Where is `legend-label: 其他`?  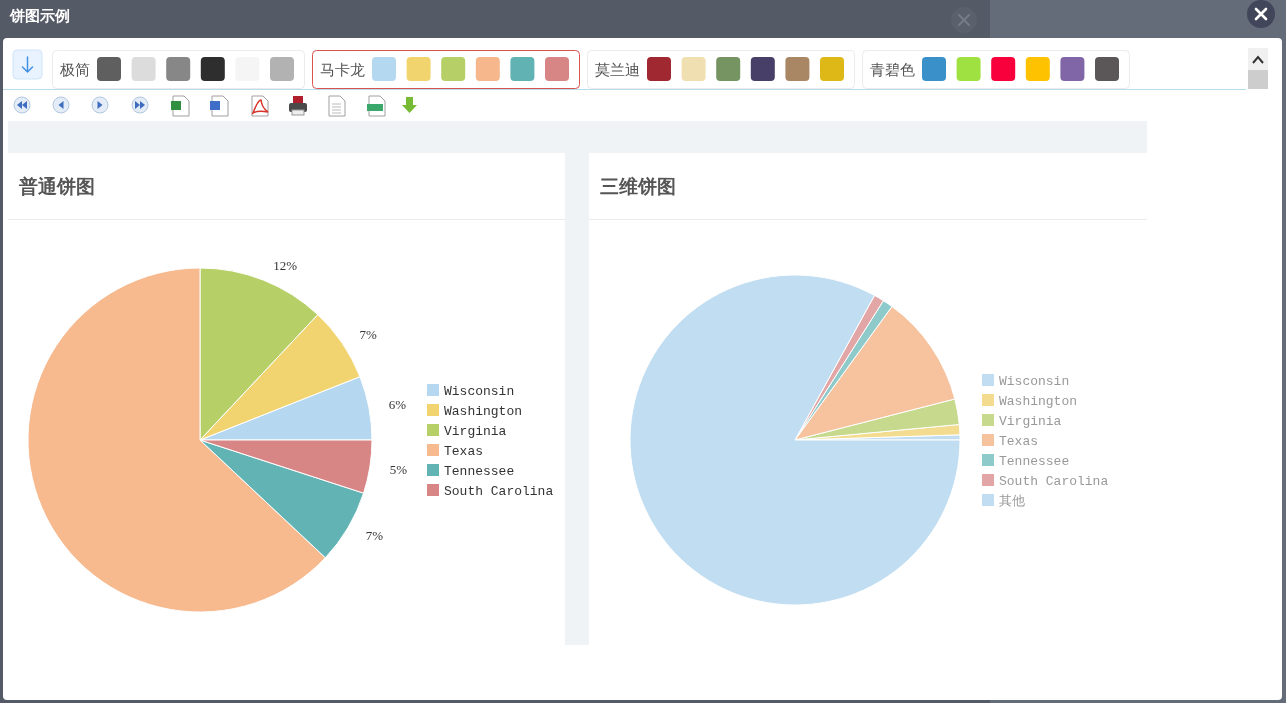
legend-label: 其他 is located at coordinates (1012, 501).